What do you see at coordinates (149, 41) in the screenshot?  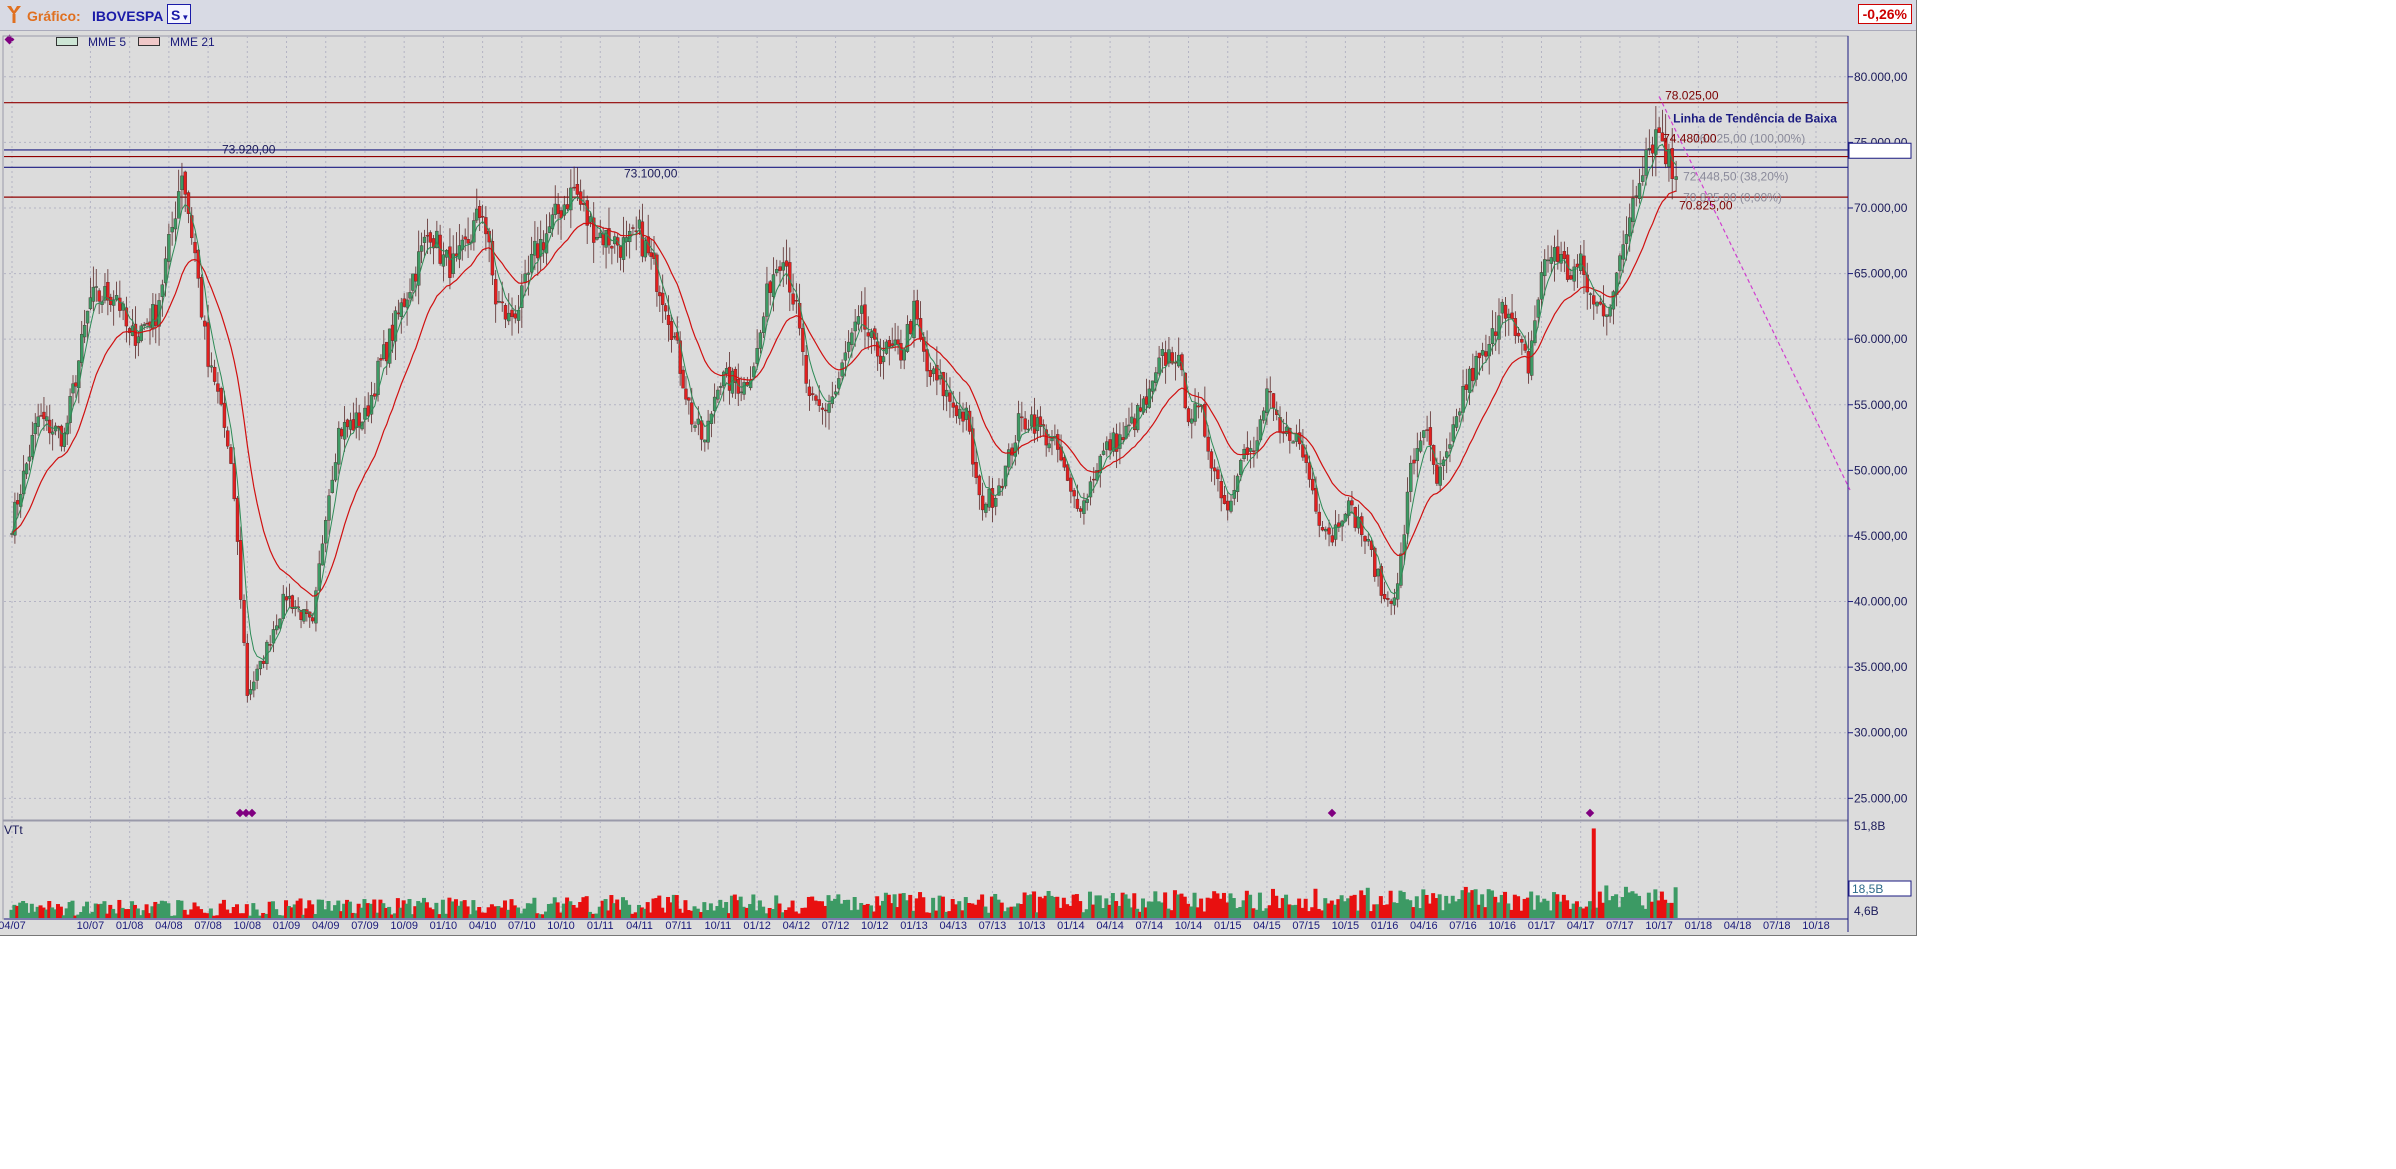 I see `legend-mme21-swatch` at bounding box center [149, 41].